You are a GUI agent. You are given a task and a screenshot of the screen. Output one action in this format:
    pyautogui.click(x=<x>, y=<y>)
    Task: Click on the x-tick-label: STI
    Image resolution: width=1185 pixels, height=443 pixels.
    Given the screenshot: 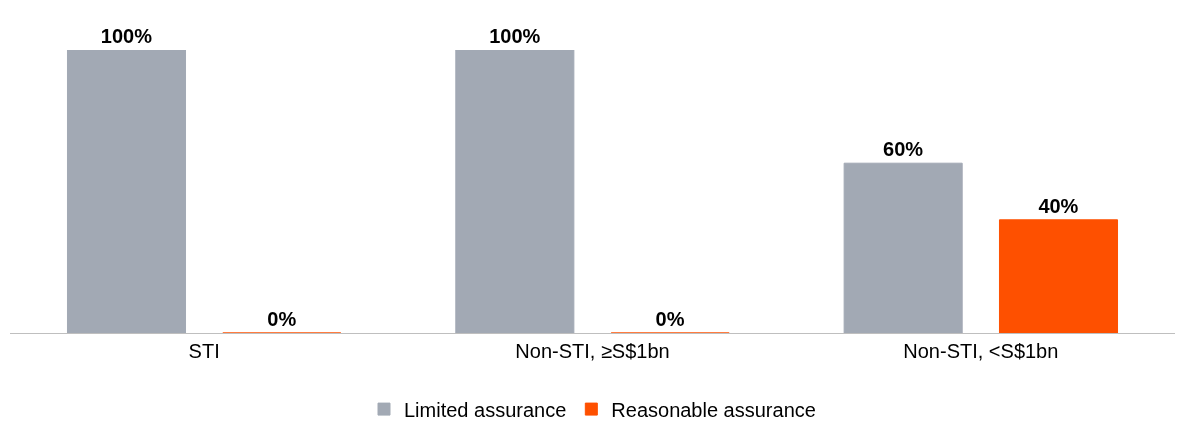 What is the action you would take?
    pyautogui.click(x=204, y=351)
    